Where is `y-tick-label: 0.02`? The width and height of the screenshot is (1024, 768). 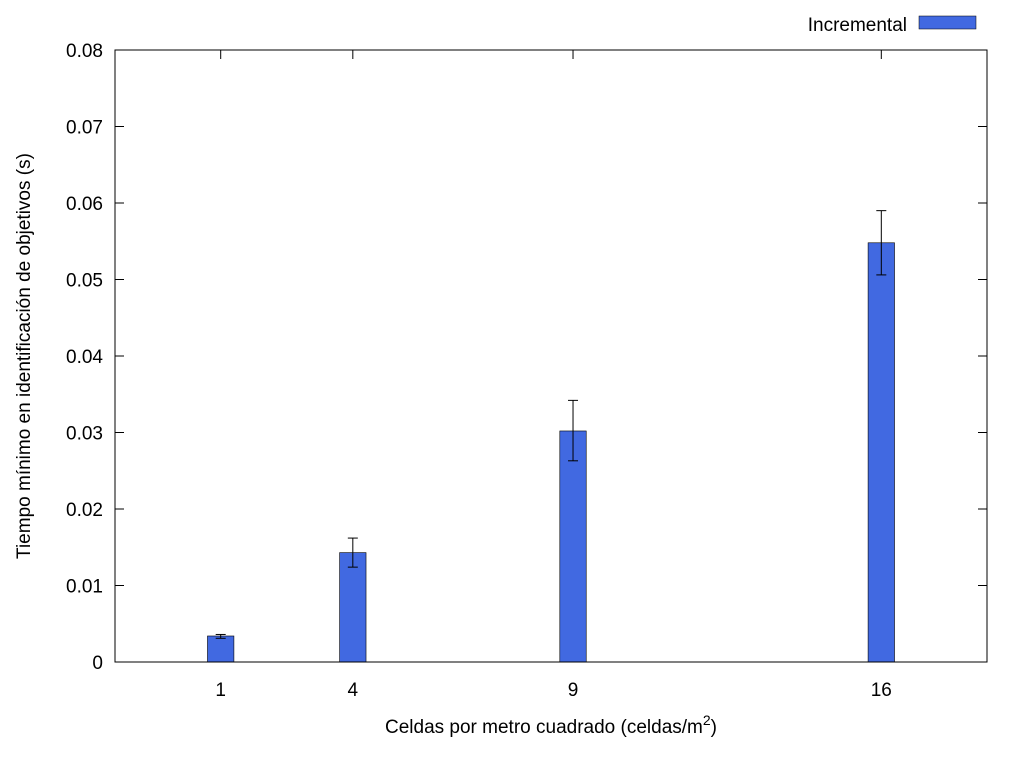
y-tick-label: 0.02 is located at coordinates (84, 510).